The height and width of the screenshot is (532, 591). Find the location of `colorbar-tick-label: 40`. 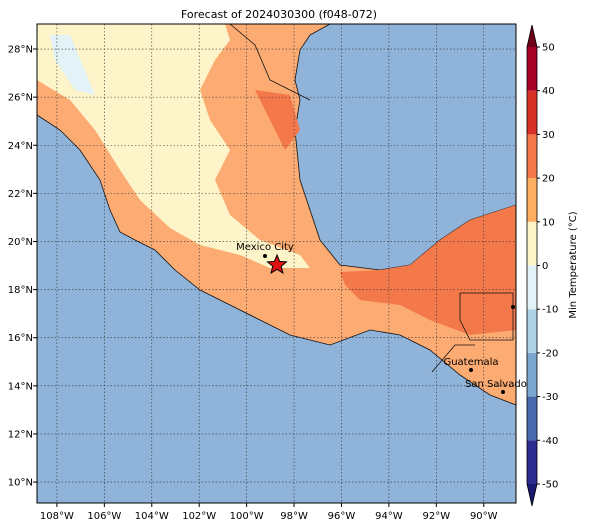

colorbar-tick-label: 40 is located at coordinates (548, 91).